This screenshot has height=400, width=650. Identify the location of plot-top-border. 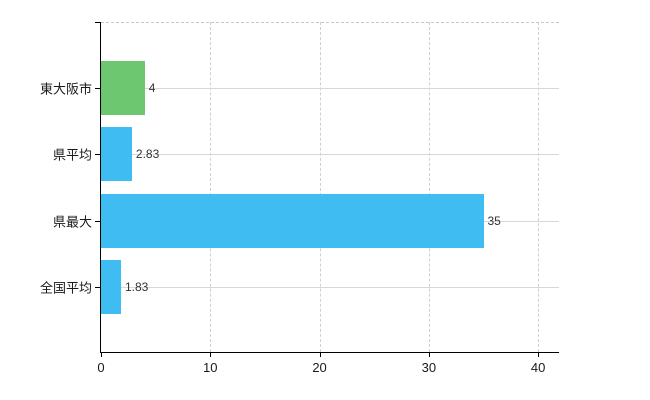
(330, 22).